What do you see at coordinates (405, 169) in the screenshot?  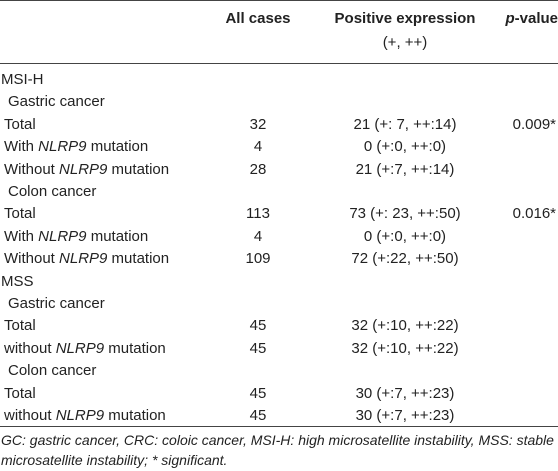 I see `cell-positive-expression: 21 (+:7, ++:14)` at bounding box center [405, 169].